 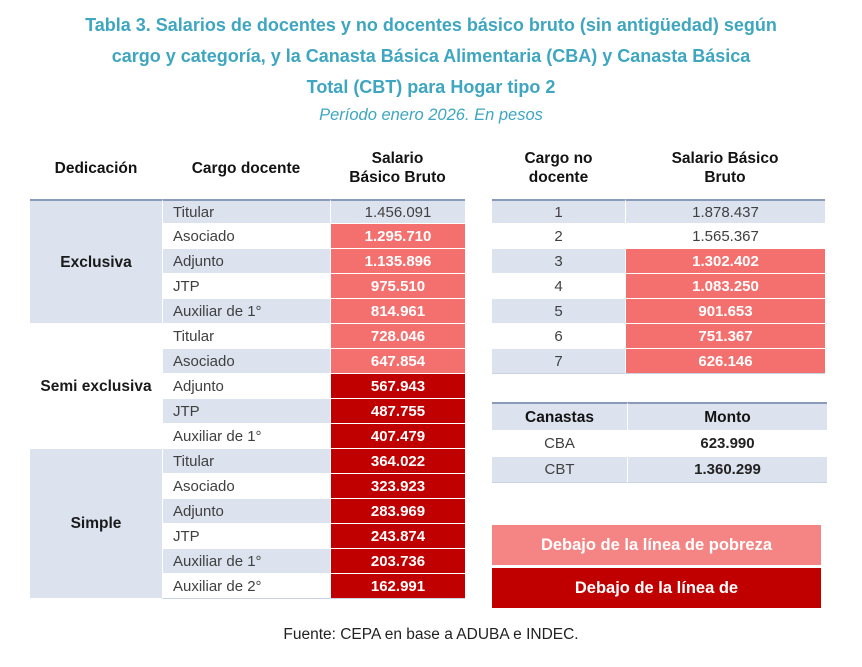 What do you see at coordinates (397, 261) in the screenshot?
I see `salary-cell: 1.135.896` at bounding box center [397, 261].